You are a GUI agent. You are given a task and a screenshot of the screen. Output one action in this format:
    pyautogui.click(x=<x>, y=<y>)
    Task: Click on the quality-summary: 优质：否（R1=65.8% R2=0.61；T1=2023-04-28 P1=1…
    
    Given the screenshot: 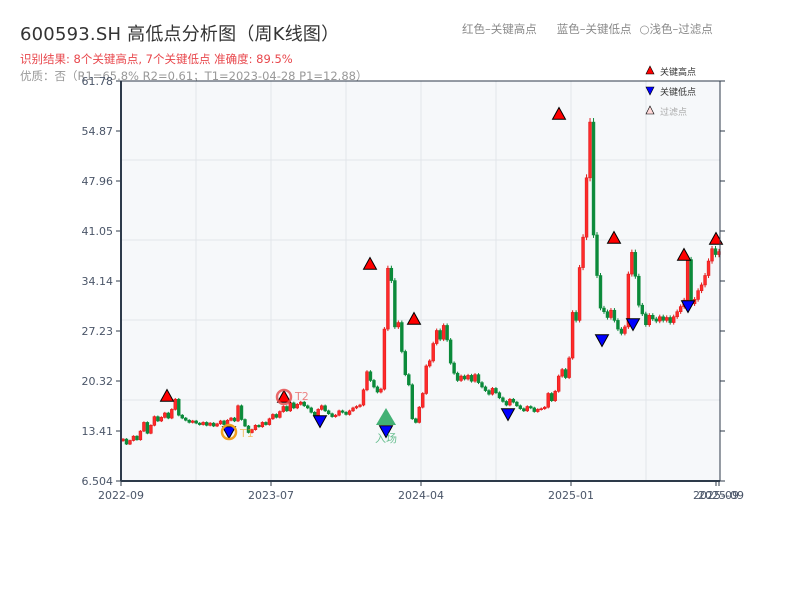 What is the action you would take?
    pyautogui.click(x=194, y=76)
    